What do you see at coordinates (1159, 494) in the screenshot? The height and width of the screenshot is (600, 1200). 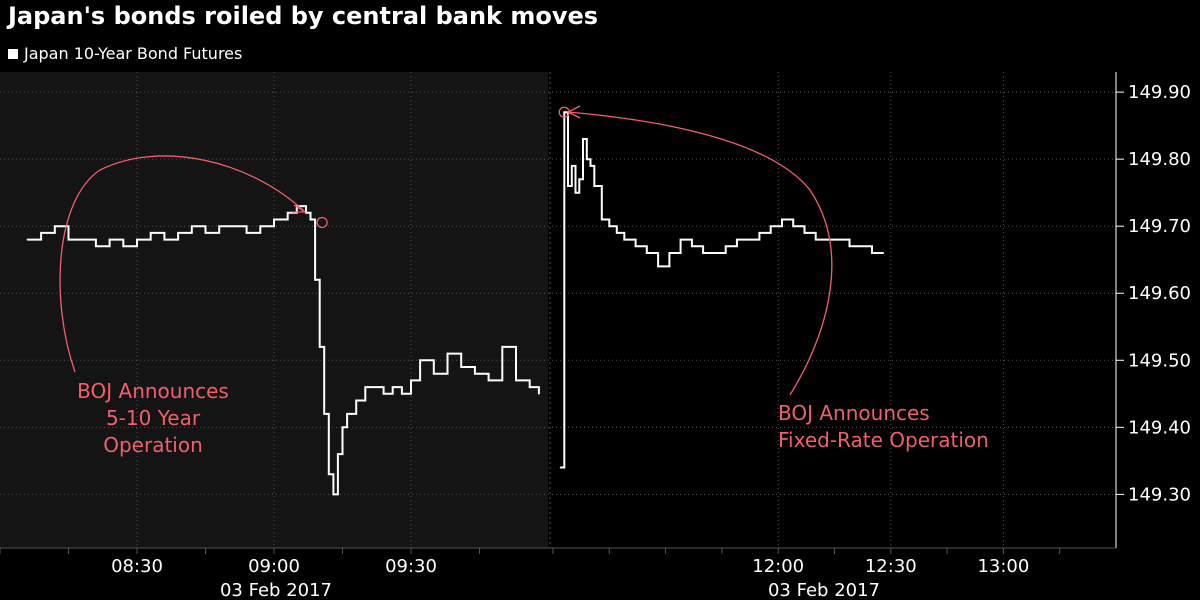 I see `y-tick-label: 149.30` at bounding box center [1159, 494].